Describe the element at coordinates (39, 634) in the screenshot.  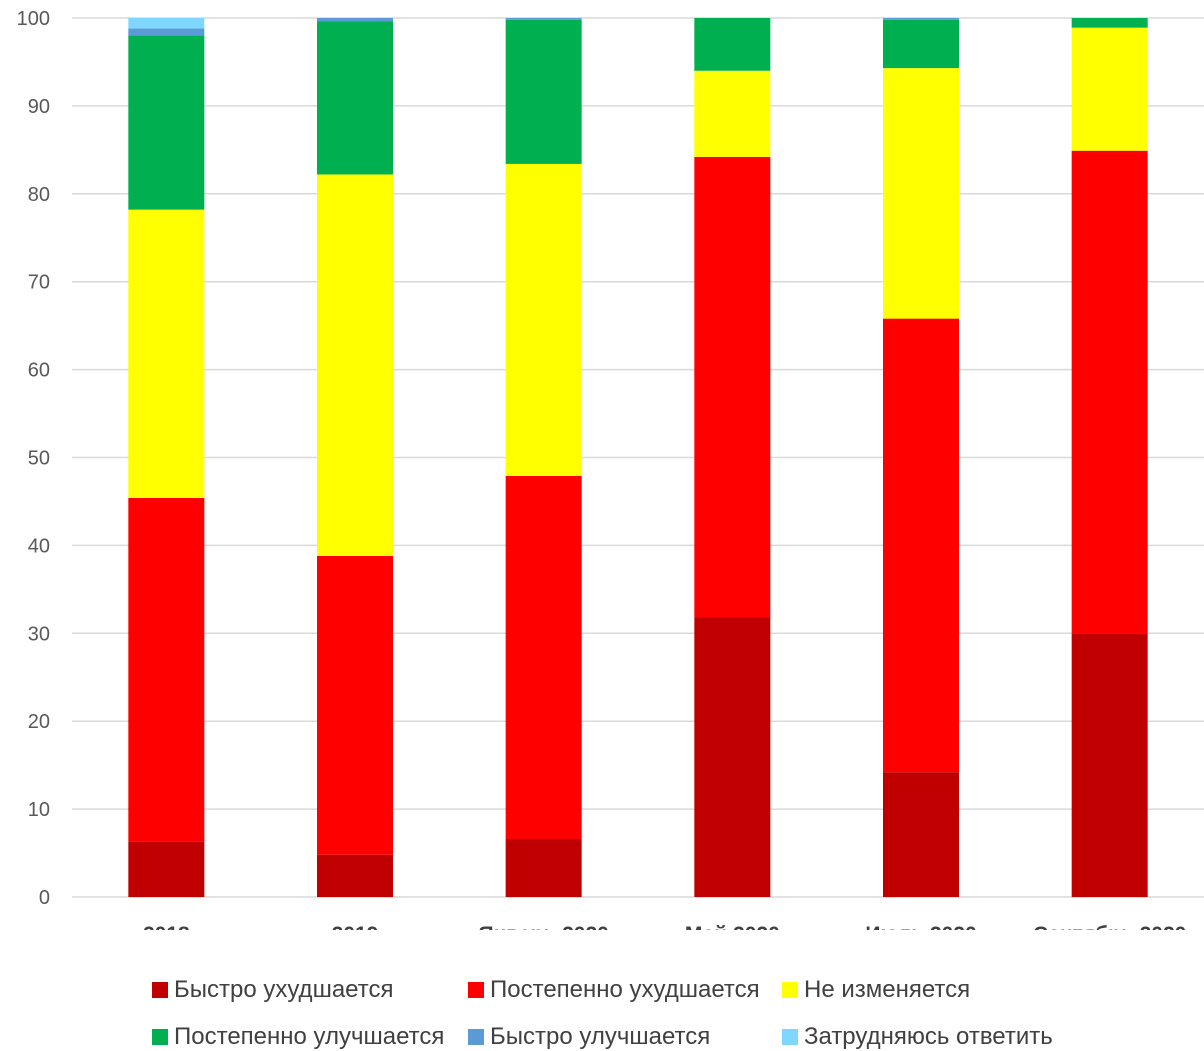
I see `y-tick-label: 30` at that location.